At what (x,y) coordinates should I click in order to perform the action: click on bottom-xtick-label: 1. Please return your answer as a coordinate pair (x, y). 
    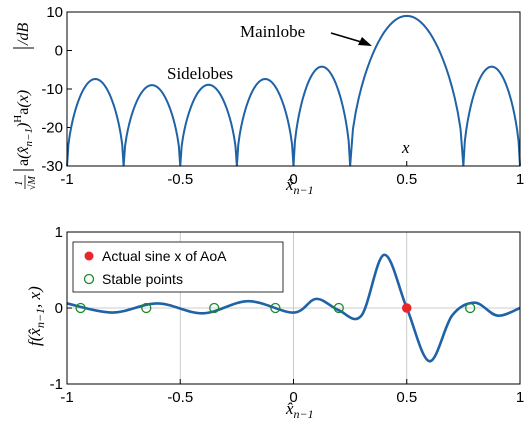
    Looking at the image, I should click on (520, 397).